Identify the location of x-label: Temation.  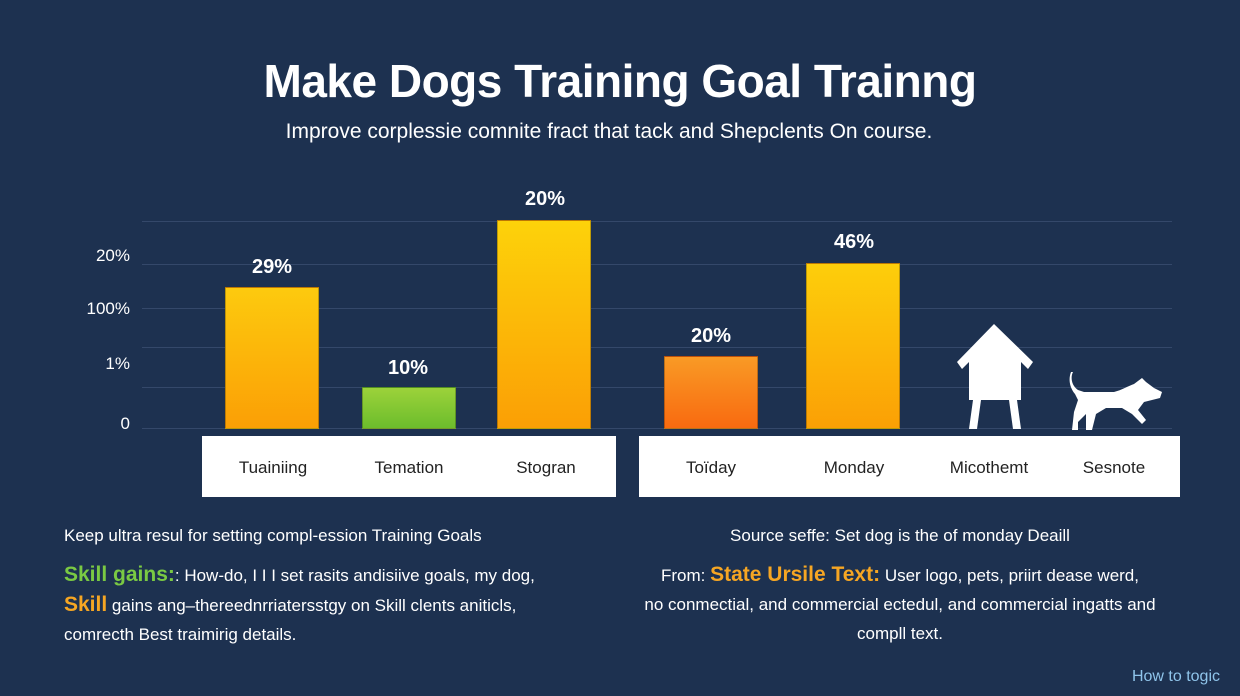
(409, 467).